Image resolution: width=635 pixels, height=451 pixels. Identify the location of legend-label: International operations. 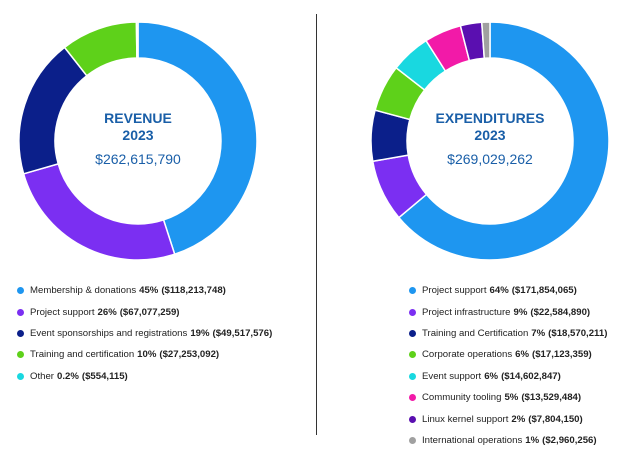
(472, 440).